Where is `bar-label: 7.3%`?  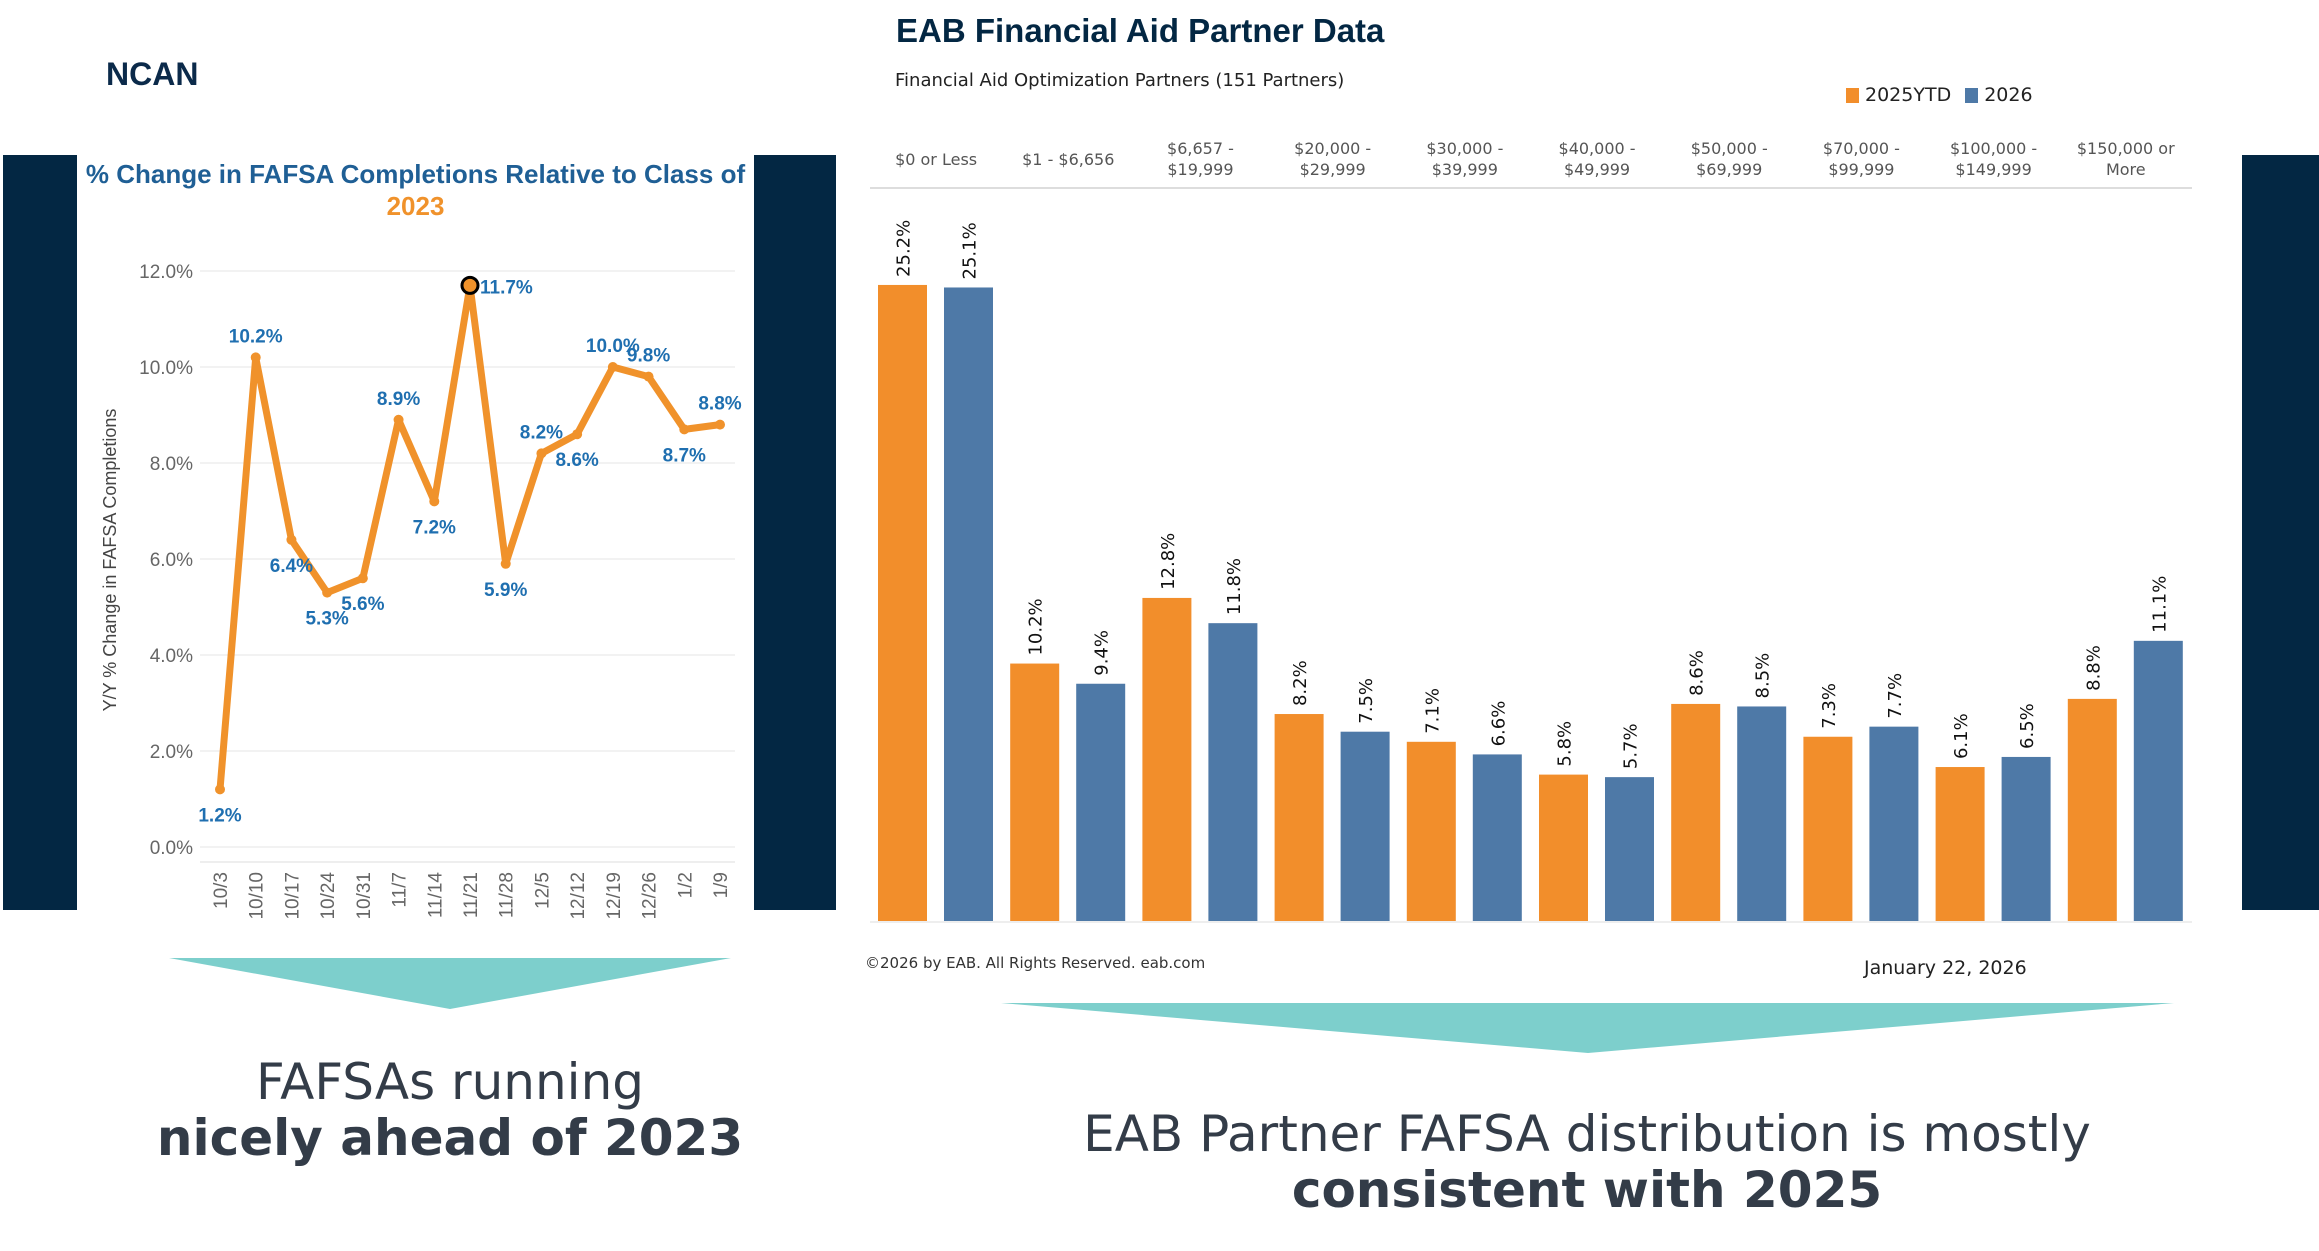
bar-label: 7.3% is located at coordinates (1829, 706).